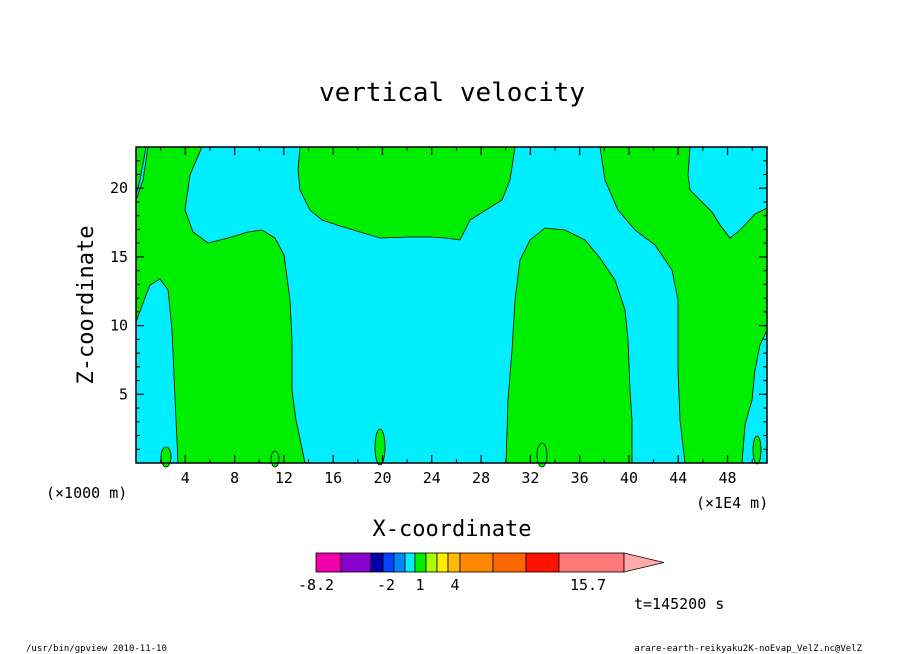 The image size is (904, 654). I want to click on x-tick-label: 32, so click(530, 478).